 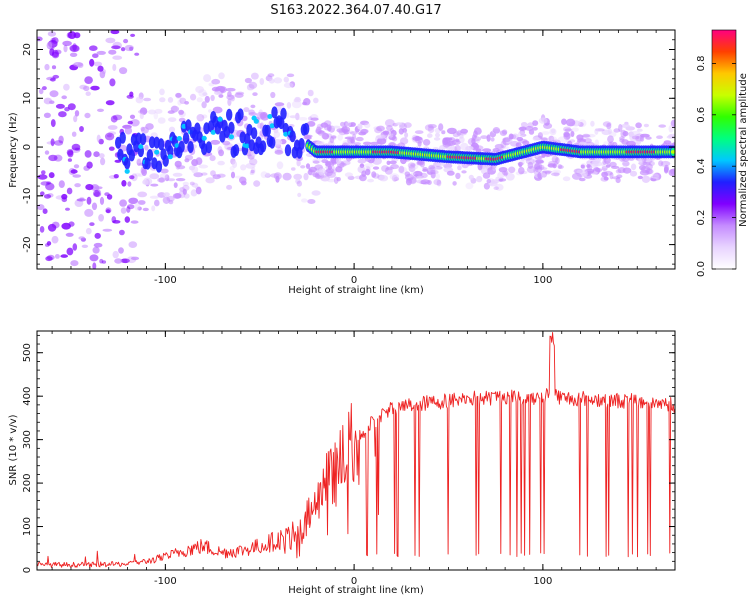 I want to click on y-tick-label: 0, so click(x=27, y=570).